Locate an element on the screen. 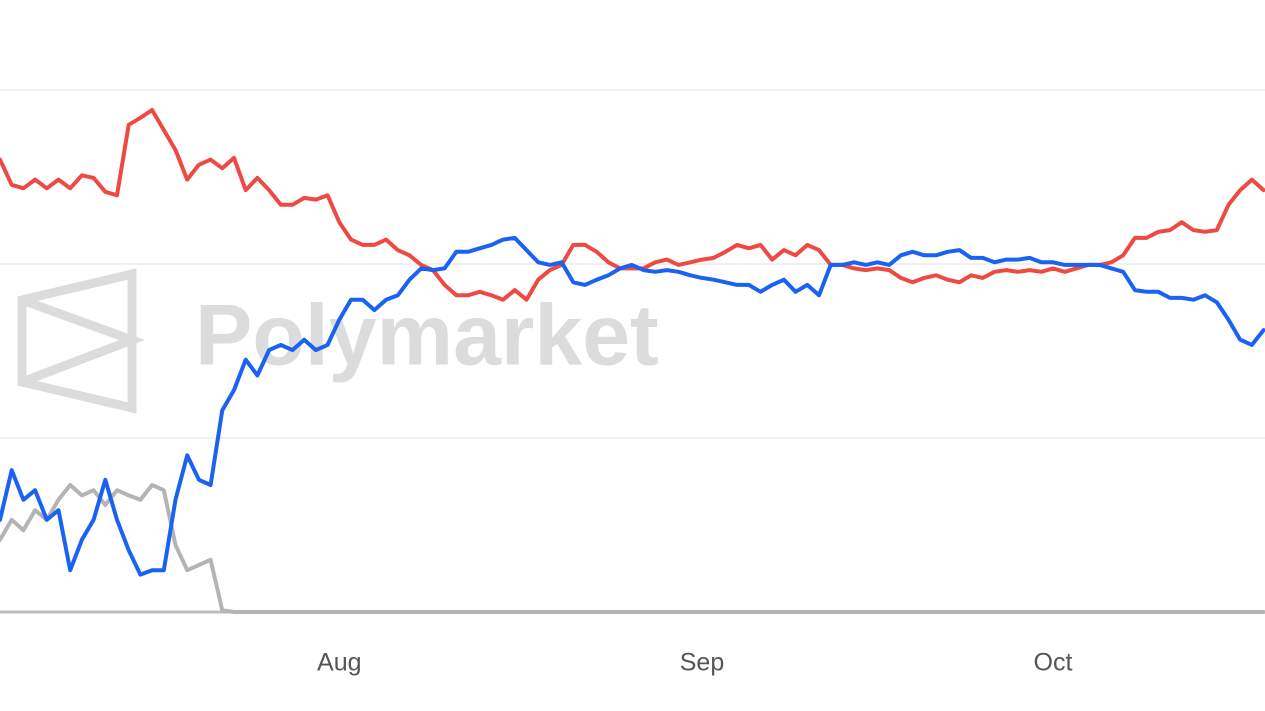 The width and height of the screenshot is (1265, 711). x-tick-label: Sep is located at coordinates (702, 663).